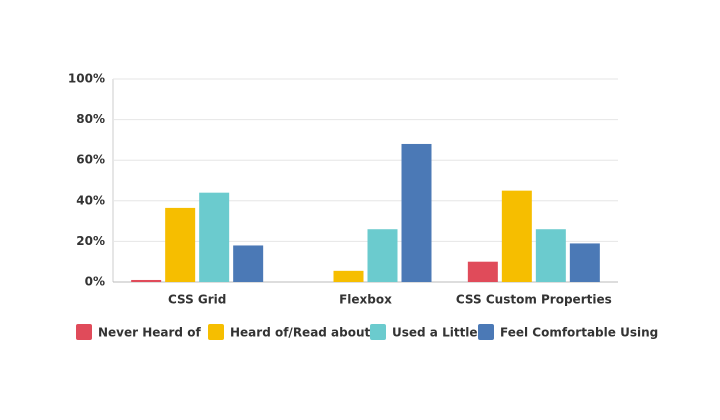 The height and width of the screenshot is (420, 720). Describe the element at coordinates (534, 300) in the screenshot. I see `x-tick-label: CSS Custom Properties` at that location.